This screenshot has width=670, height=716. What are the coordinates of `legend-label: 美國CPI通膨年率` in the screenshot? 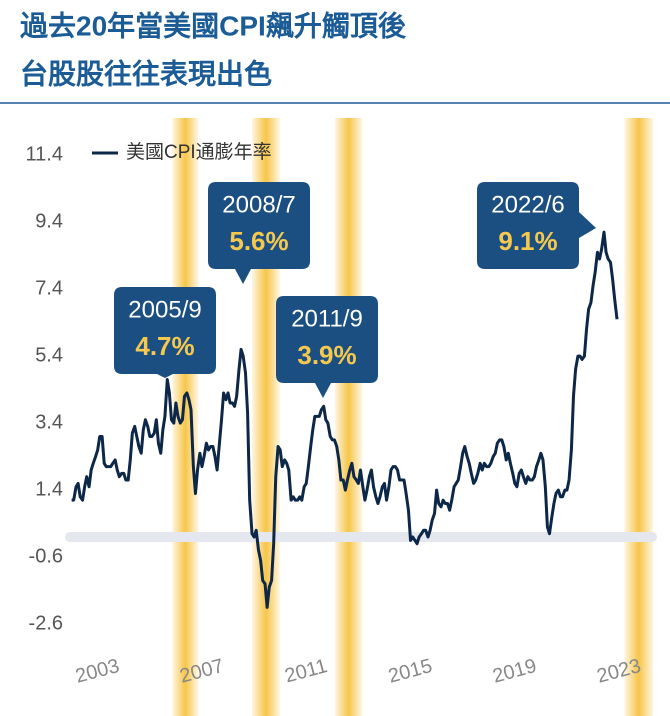 It's located at (199, 152).